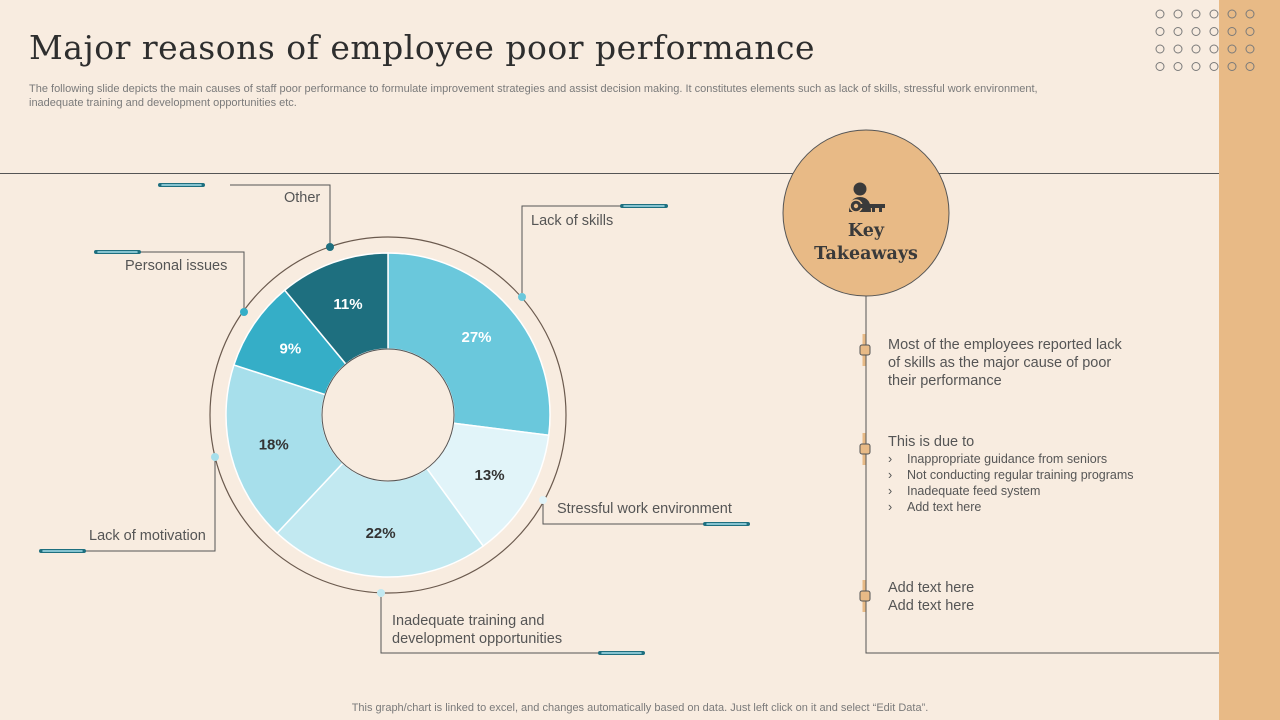 The width and height of the screenshot is (1280, 720). I want to click on callout-lack-of-skills: Lack of skills, so click(572, 221).